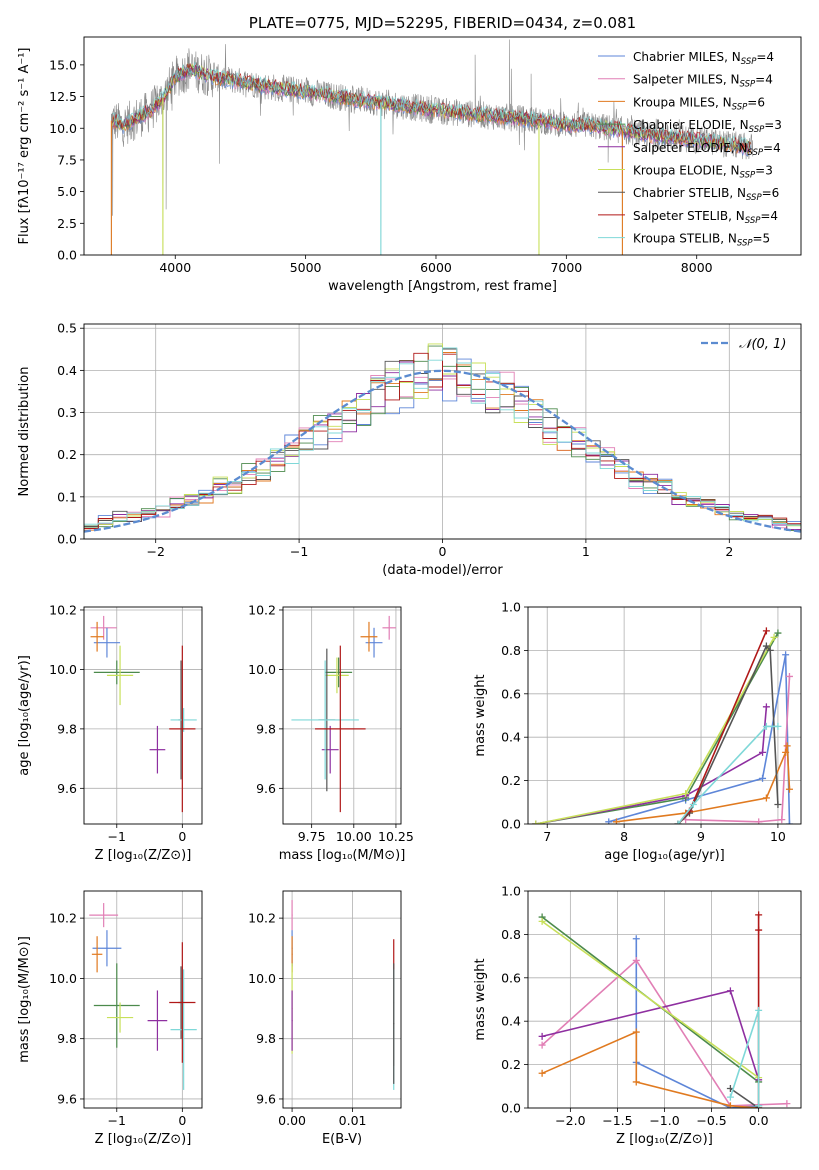 This screenshot has width=819, height=1170. Describe the element at coordinates (701, 836) in the screenshot. I see `x-tick-label: 9` at that location.